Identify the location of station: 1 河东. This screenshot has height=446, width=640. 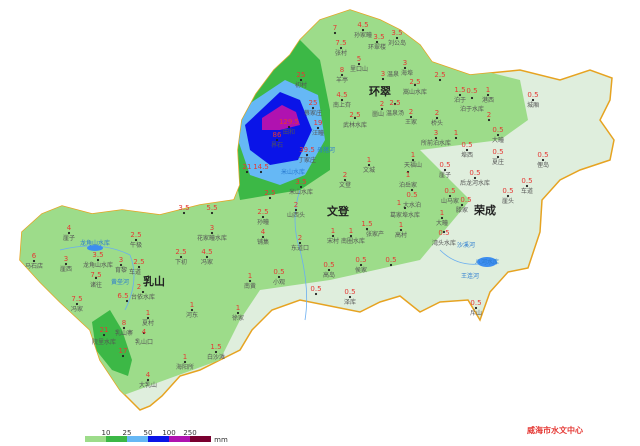
(192, 310).